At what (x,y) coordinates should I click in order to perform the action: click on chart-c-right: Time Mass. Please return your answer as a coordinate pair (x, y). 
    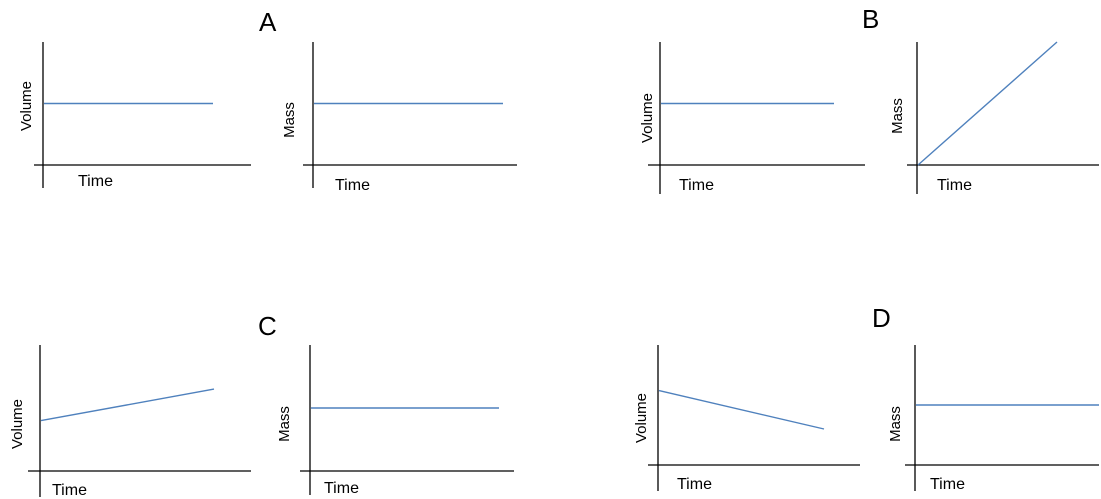
    Looking at the image, I should click on (395, 421).